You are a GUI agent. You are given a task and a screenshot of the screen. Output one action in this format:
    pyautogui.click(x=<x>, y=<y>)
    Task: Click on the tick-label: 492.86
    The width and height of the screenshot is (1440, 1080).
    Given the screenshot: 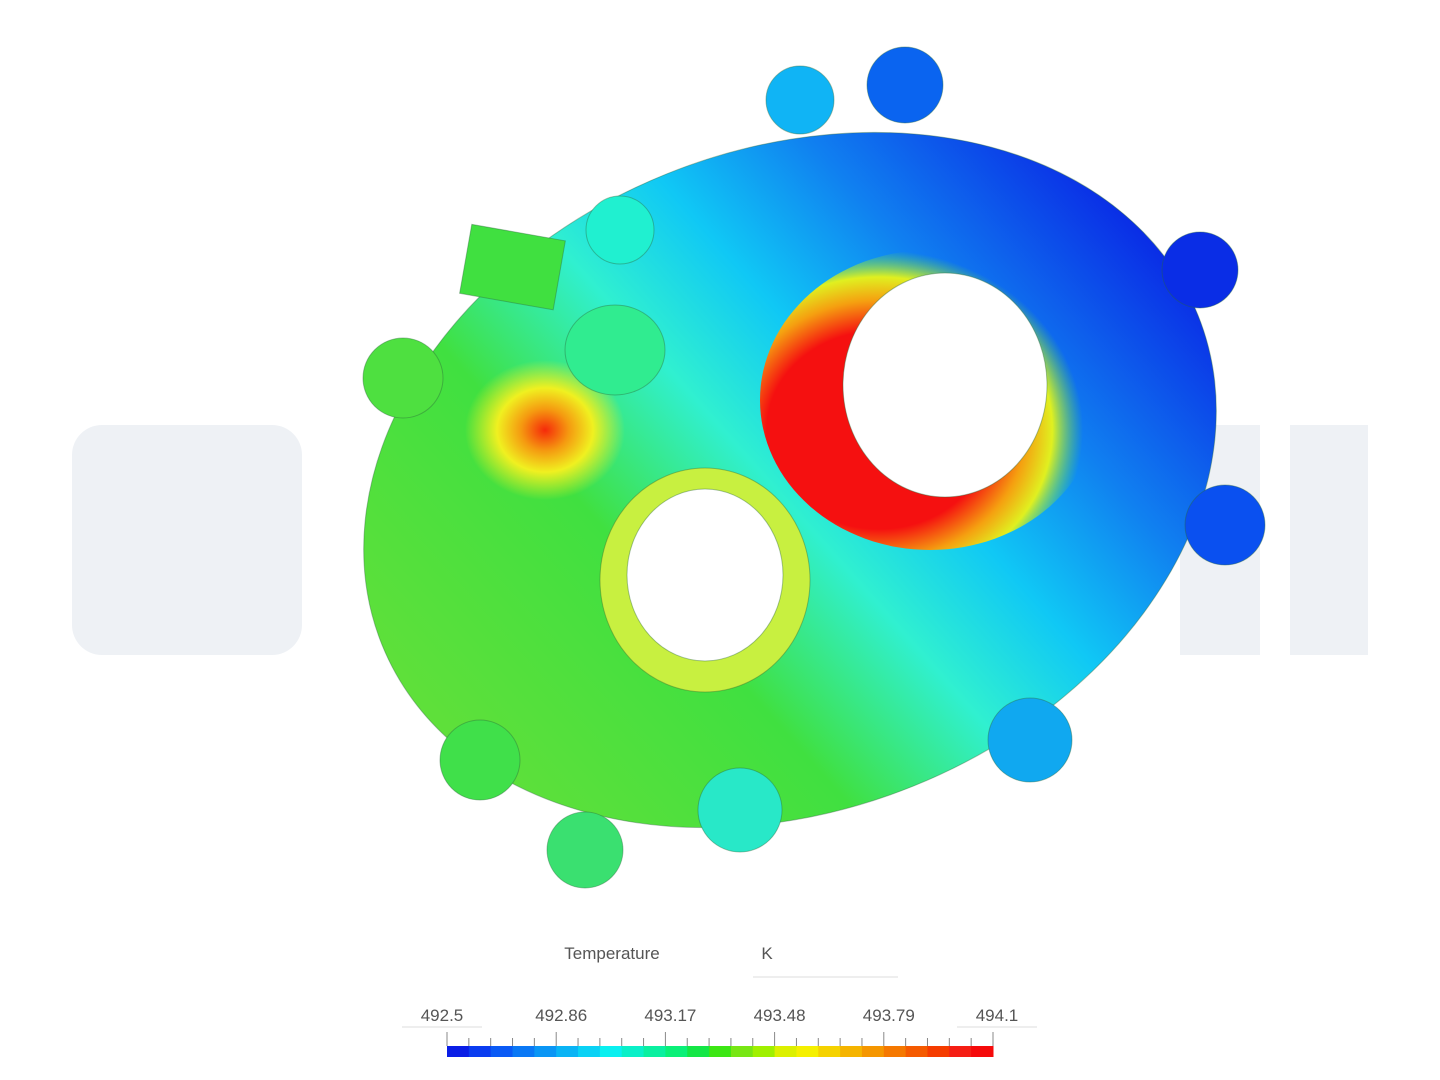 What is the action you would take?
    pyautogui.click(x=561, y=1015)
    